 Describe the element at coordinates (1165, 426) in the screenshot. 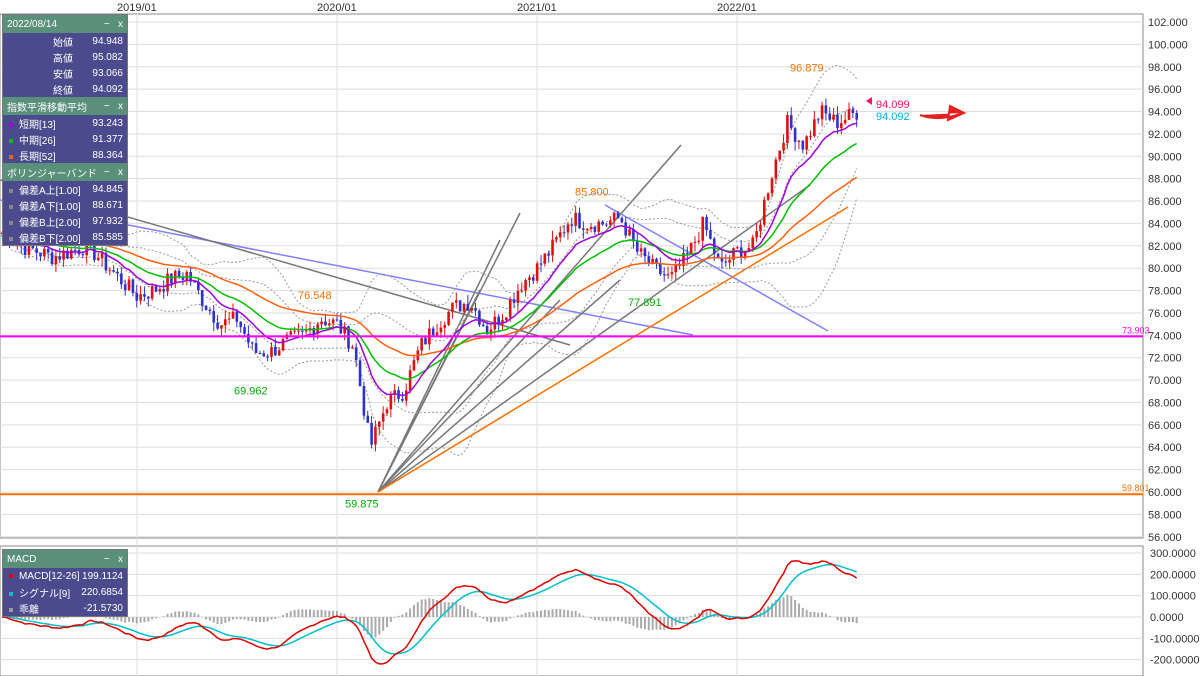

I see `y-tick-label: 66.000` at that location.